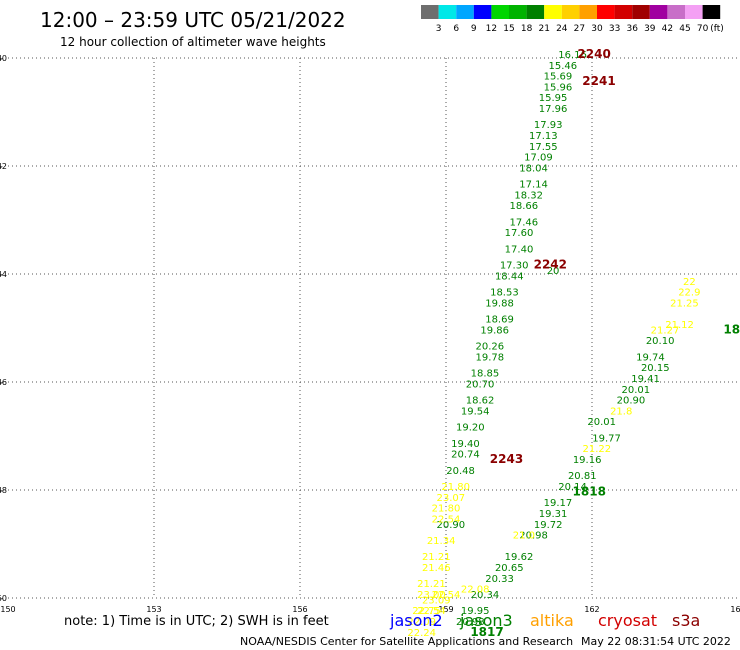 The height and width of the screenshot is (650, 740). I want to click on wave-height-value: 17.09, so click(538, 158).